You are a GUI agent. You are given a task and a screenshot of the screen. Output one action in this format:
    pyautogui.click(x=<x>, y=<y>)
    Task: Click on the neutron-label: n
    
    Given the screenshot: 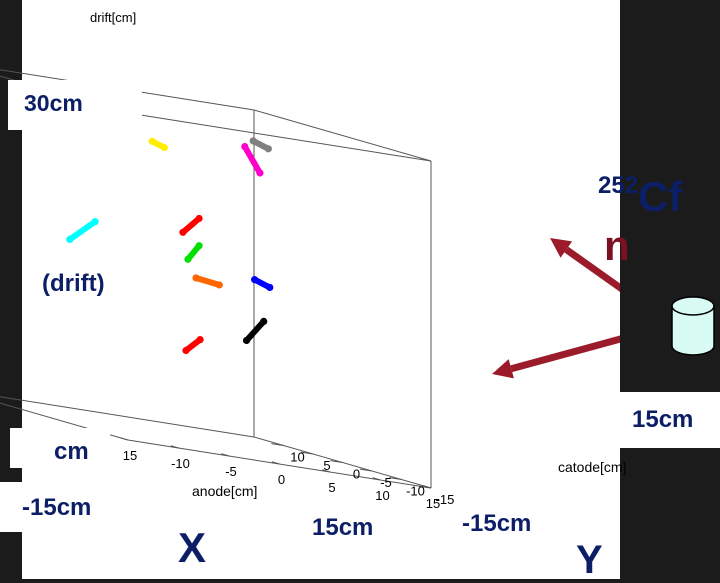 What is the action you would take?
    pyautogui.click(x=617, y=245)
    